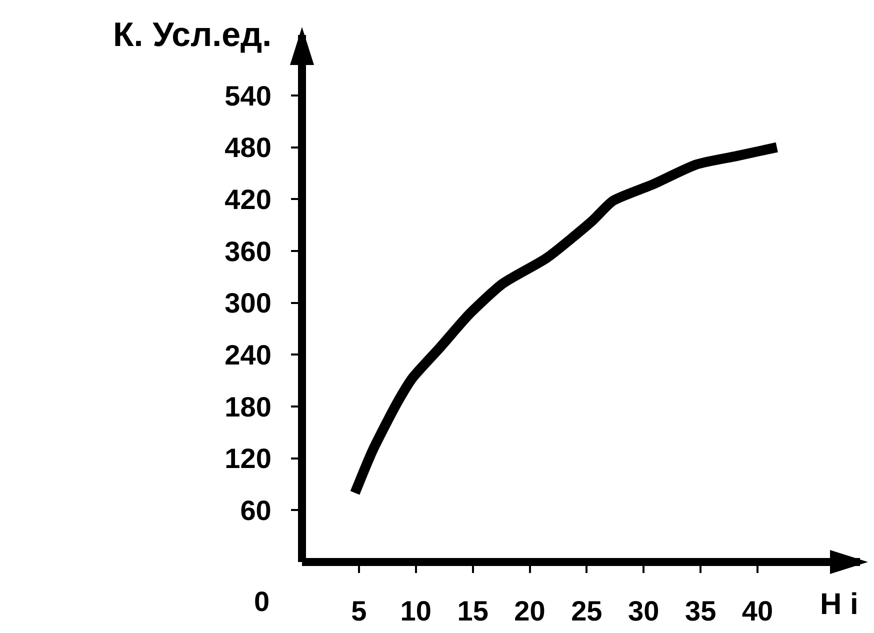 The image size is (874, 633). What do you see at coordinates (248, 354) in the screenshot?
I see `y-tick-label: 240` at bounding box center [248, 354].